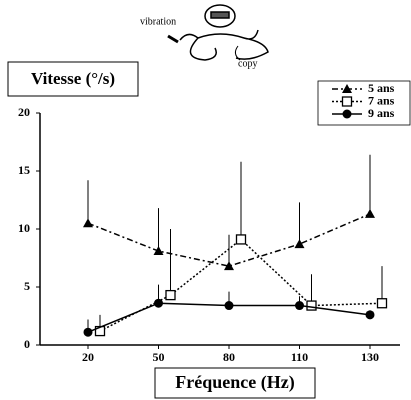  Describe the element at coordinates (229, 357) in the screenshot. I see `x-tick-label: 80` at that location.